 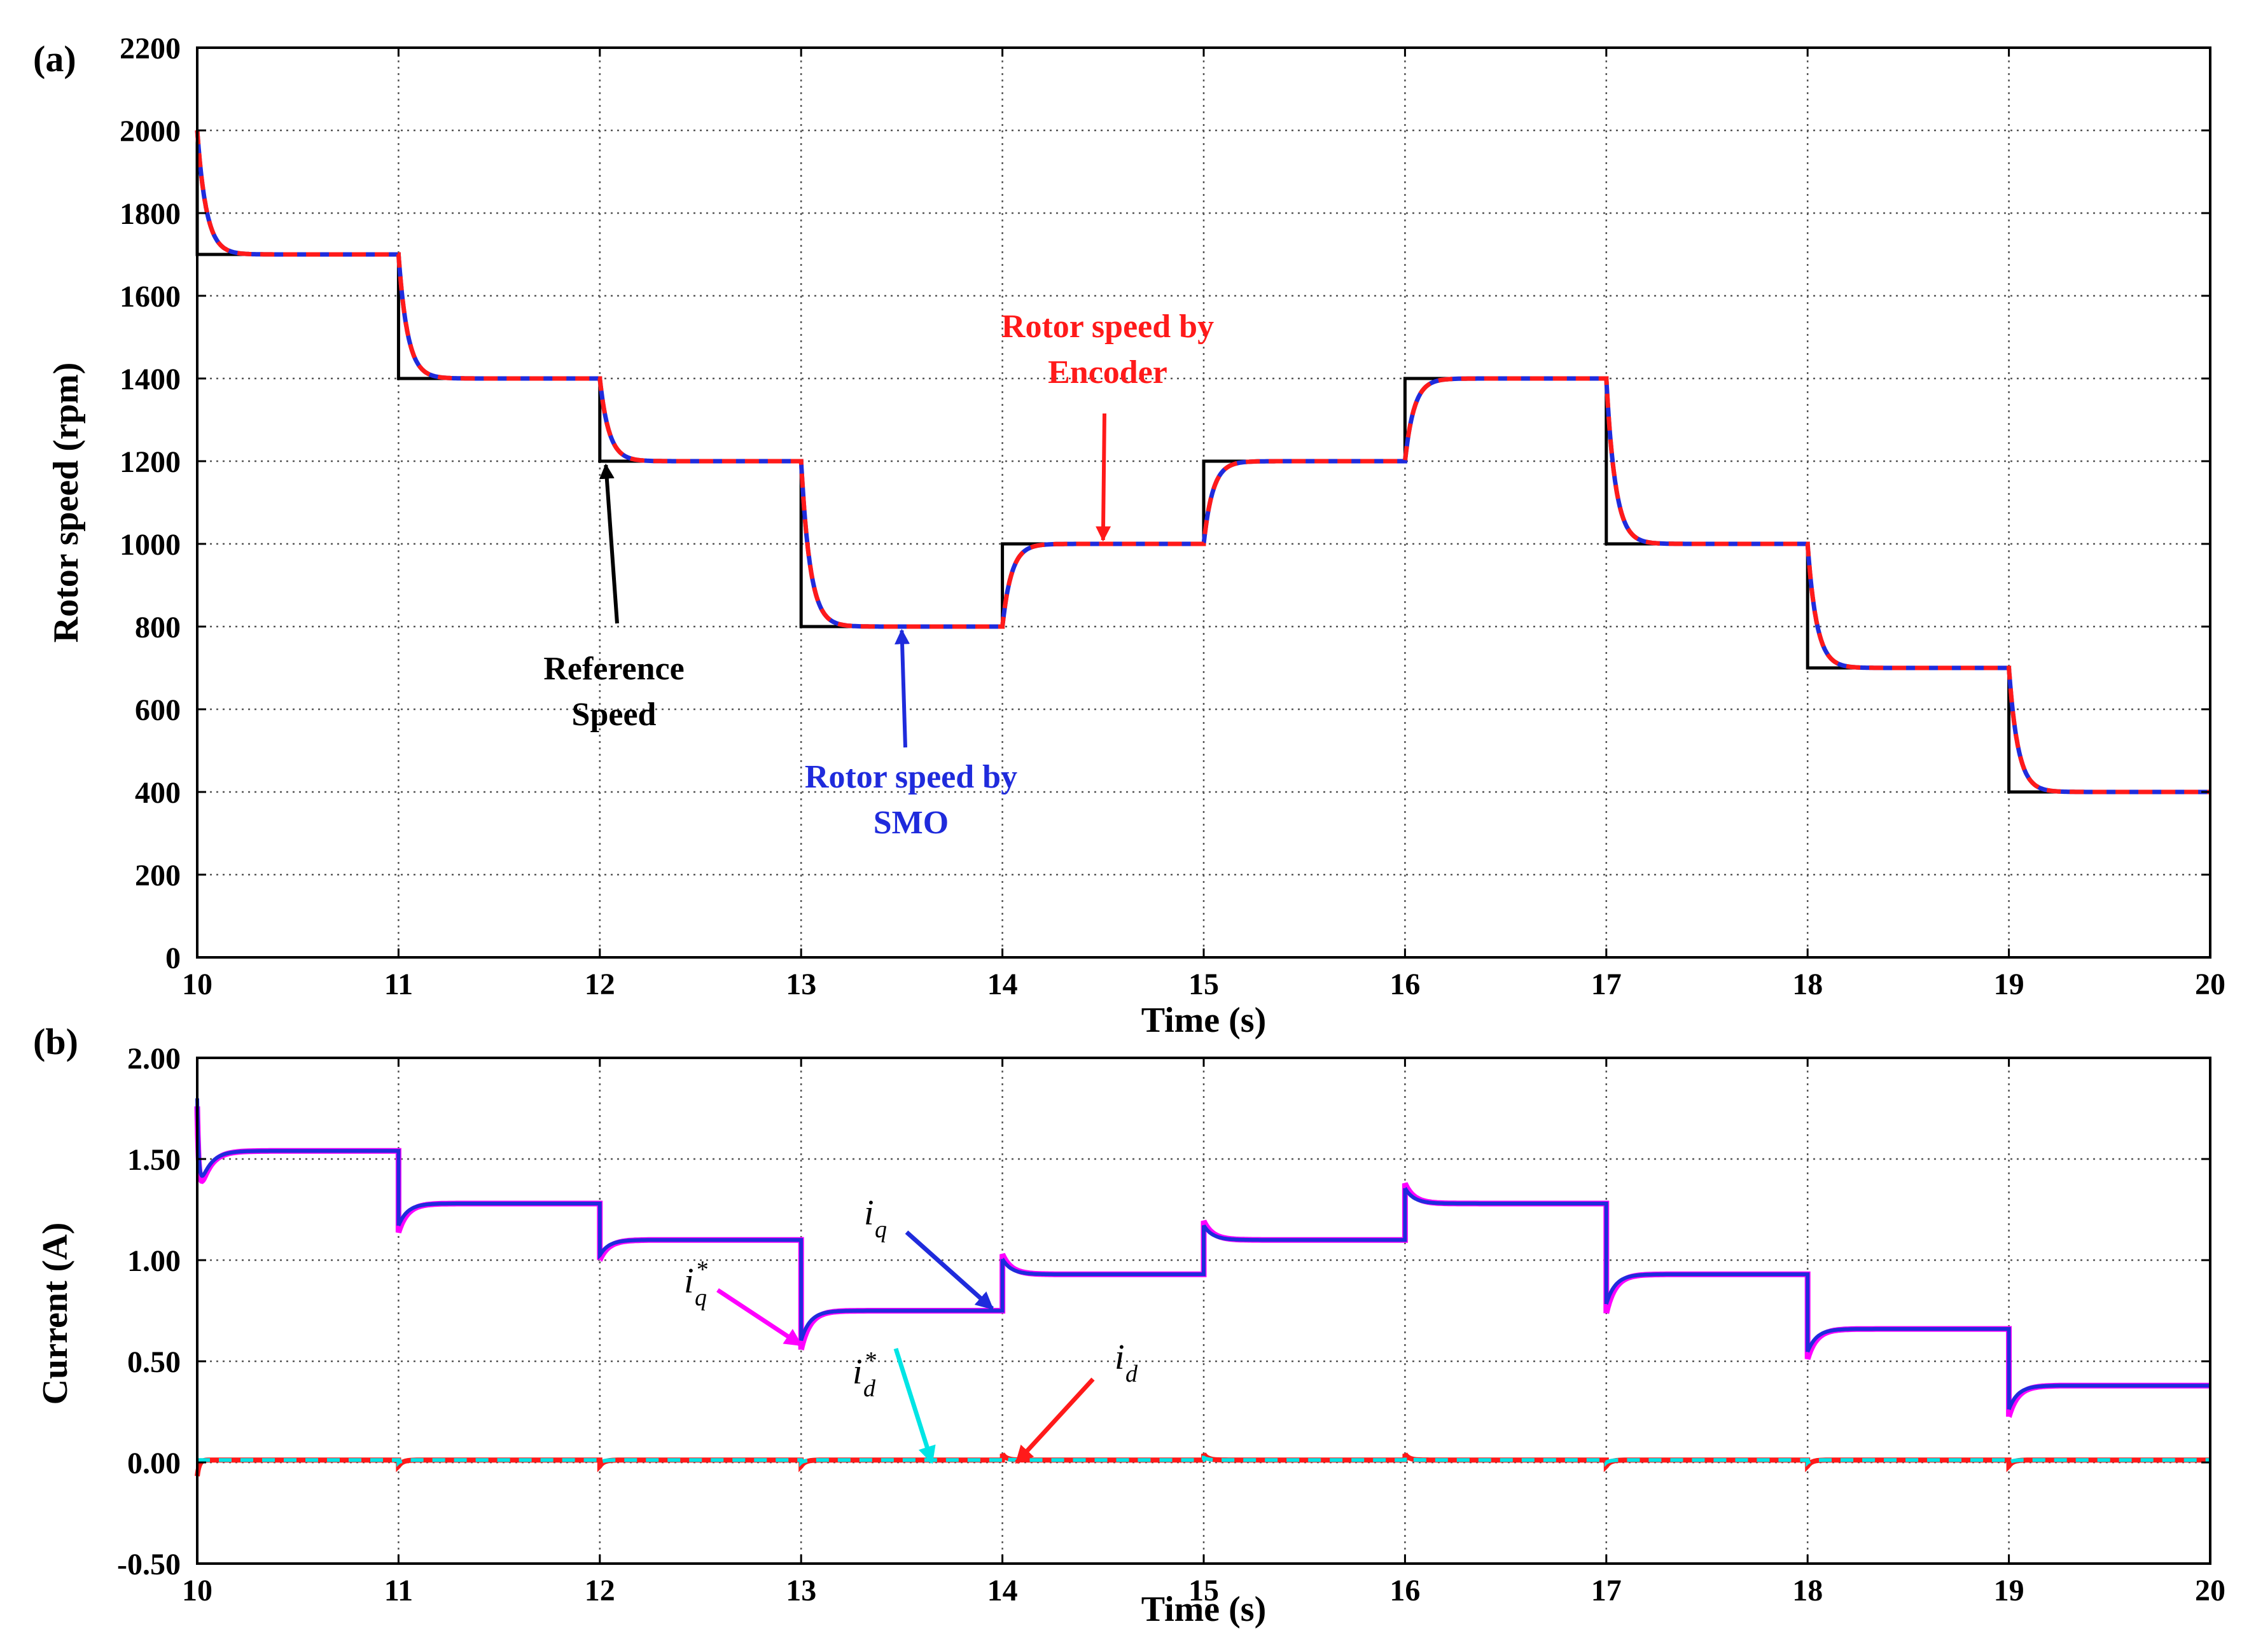 What do you see at coordinates (912, 823) in the screenshot?
I see `annotation-smo-text: SMO` at bounding box center [912, 823].